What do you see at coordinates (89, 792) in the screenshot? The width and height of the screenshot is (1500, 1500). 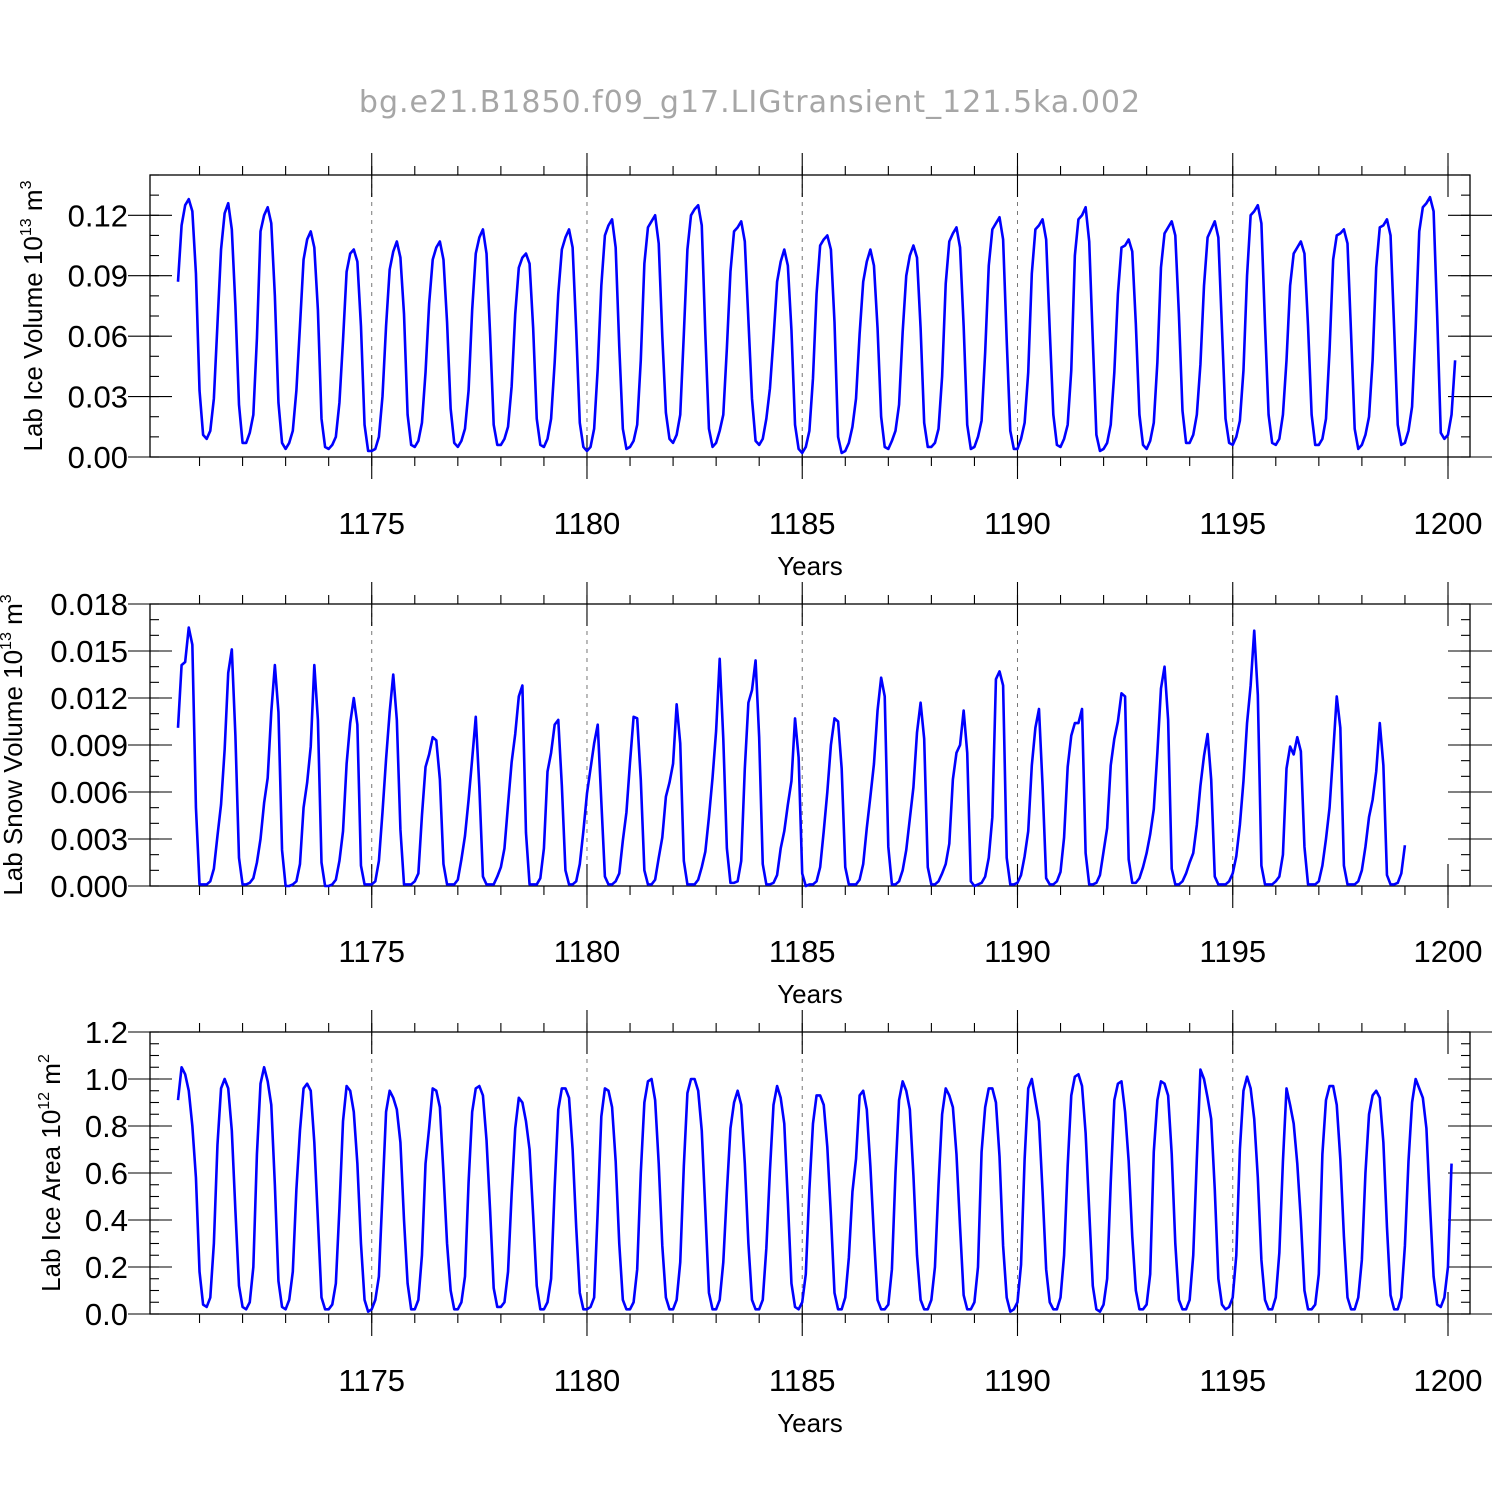 I see `y-tick-label: 0.006` at bounding box center [89, 792].